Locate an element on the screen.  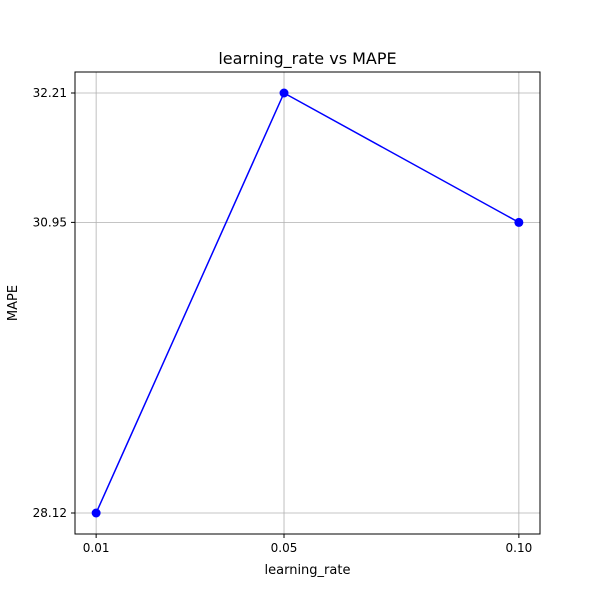
y-axis-label: MAPE is located at coordinates (13, 303).